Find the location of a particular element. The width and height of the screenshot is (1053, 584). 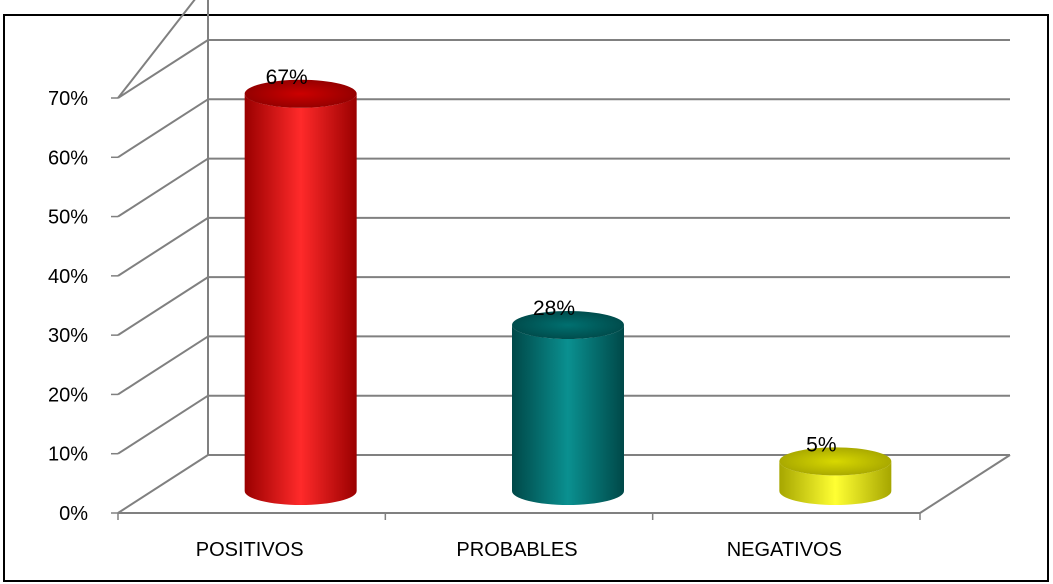

x-tick-label-probables: PROBABLES is located at coordinates (516, 550).